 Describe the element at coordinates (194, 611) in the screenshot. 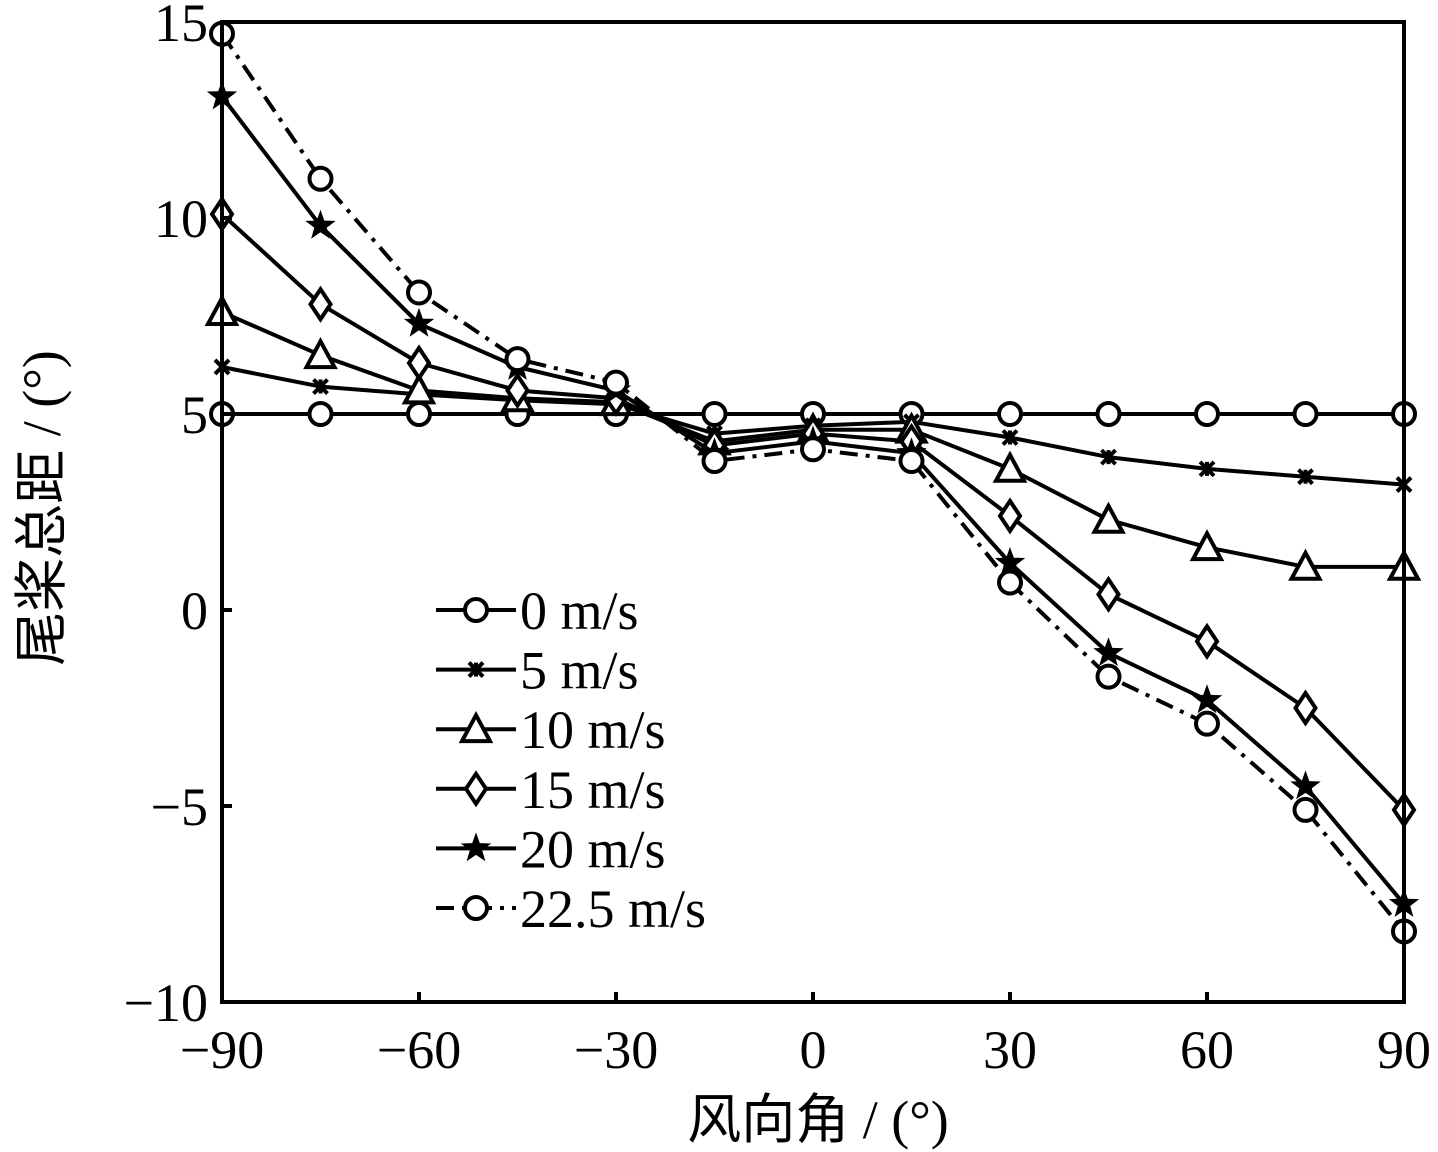

I see `y-tick-label: 0` at that location.